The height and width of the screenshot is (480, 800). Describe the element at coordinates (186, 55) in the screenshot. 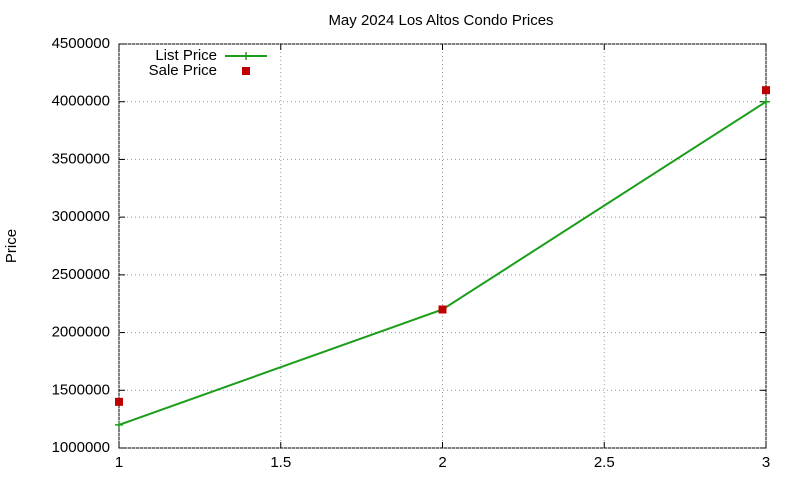

I see `legend-label: List Price` at that location.